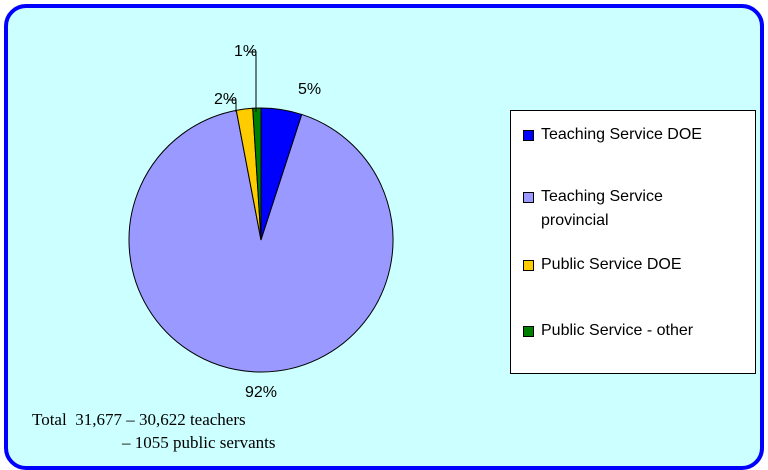 Image resolution: width=768 pixels, height=470 pixels. Describe the element at coordinates (257, 174) in the screenshot. I see `pie-slice` at that location.